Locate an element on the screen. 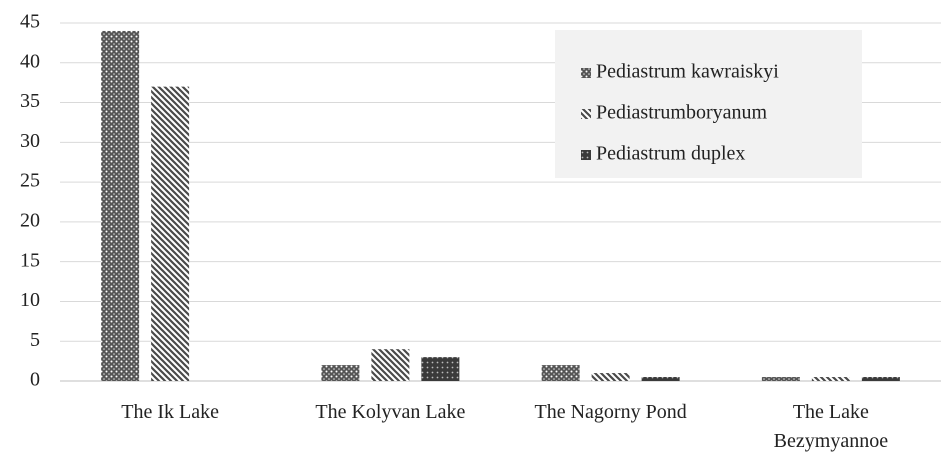 The height and width of the screenshot is (456, 941). y-tick-label: 35 is located at coordinates (30, 101).